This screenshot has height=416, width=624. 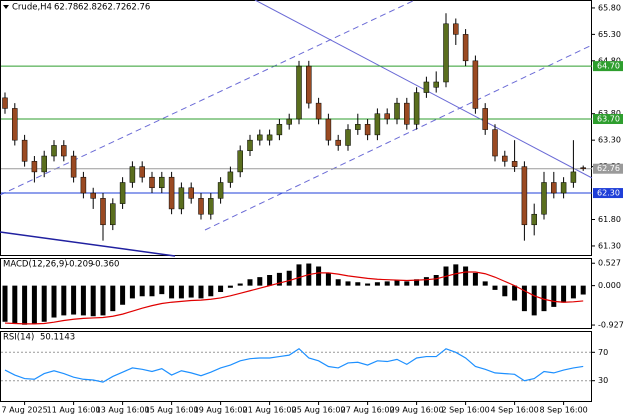 What do you see at coordinates (608, 119) in the screenshot?
I see `level-label: 63.70` at bounding box center [608, 119].